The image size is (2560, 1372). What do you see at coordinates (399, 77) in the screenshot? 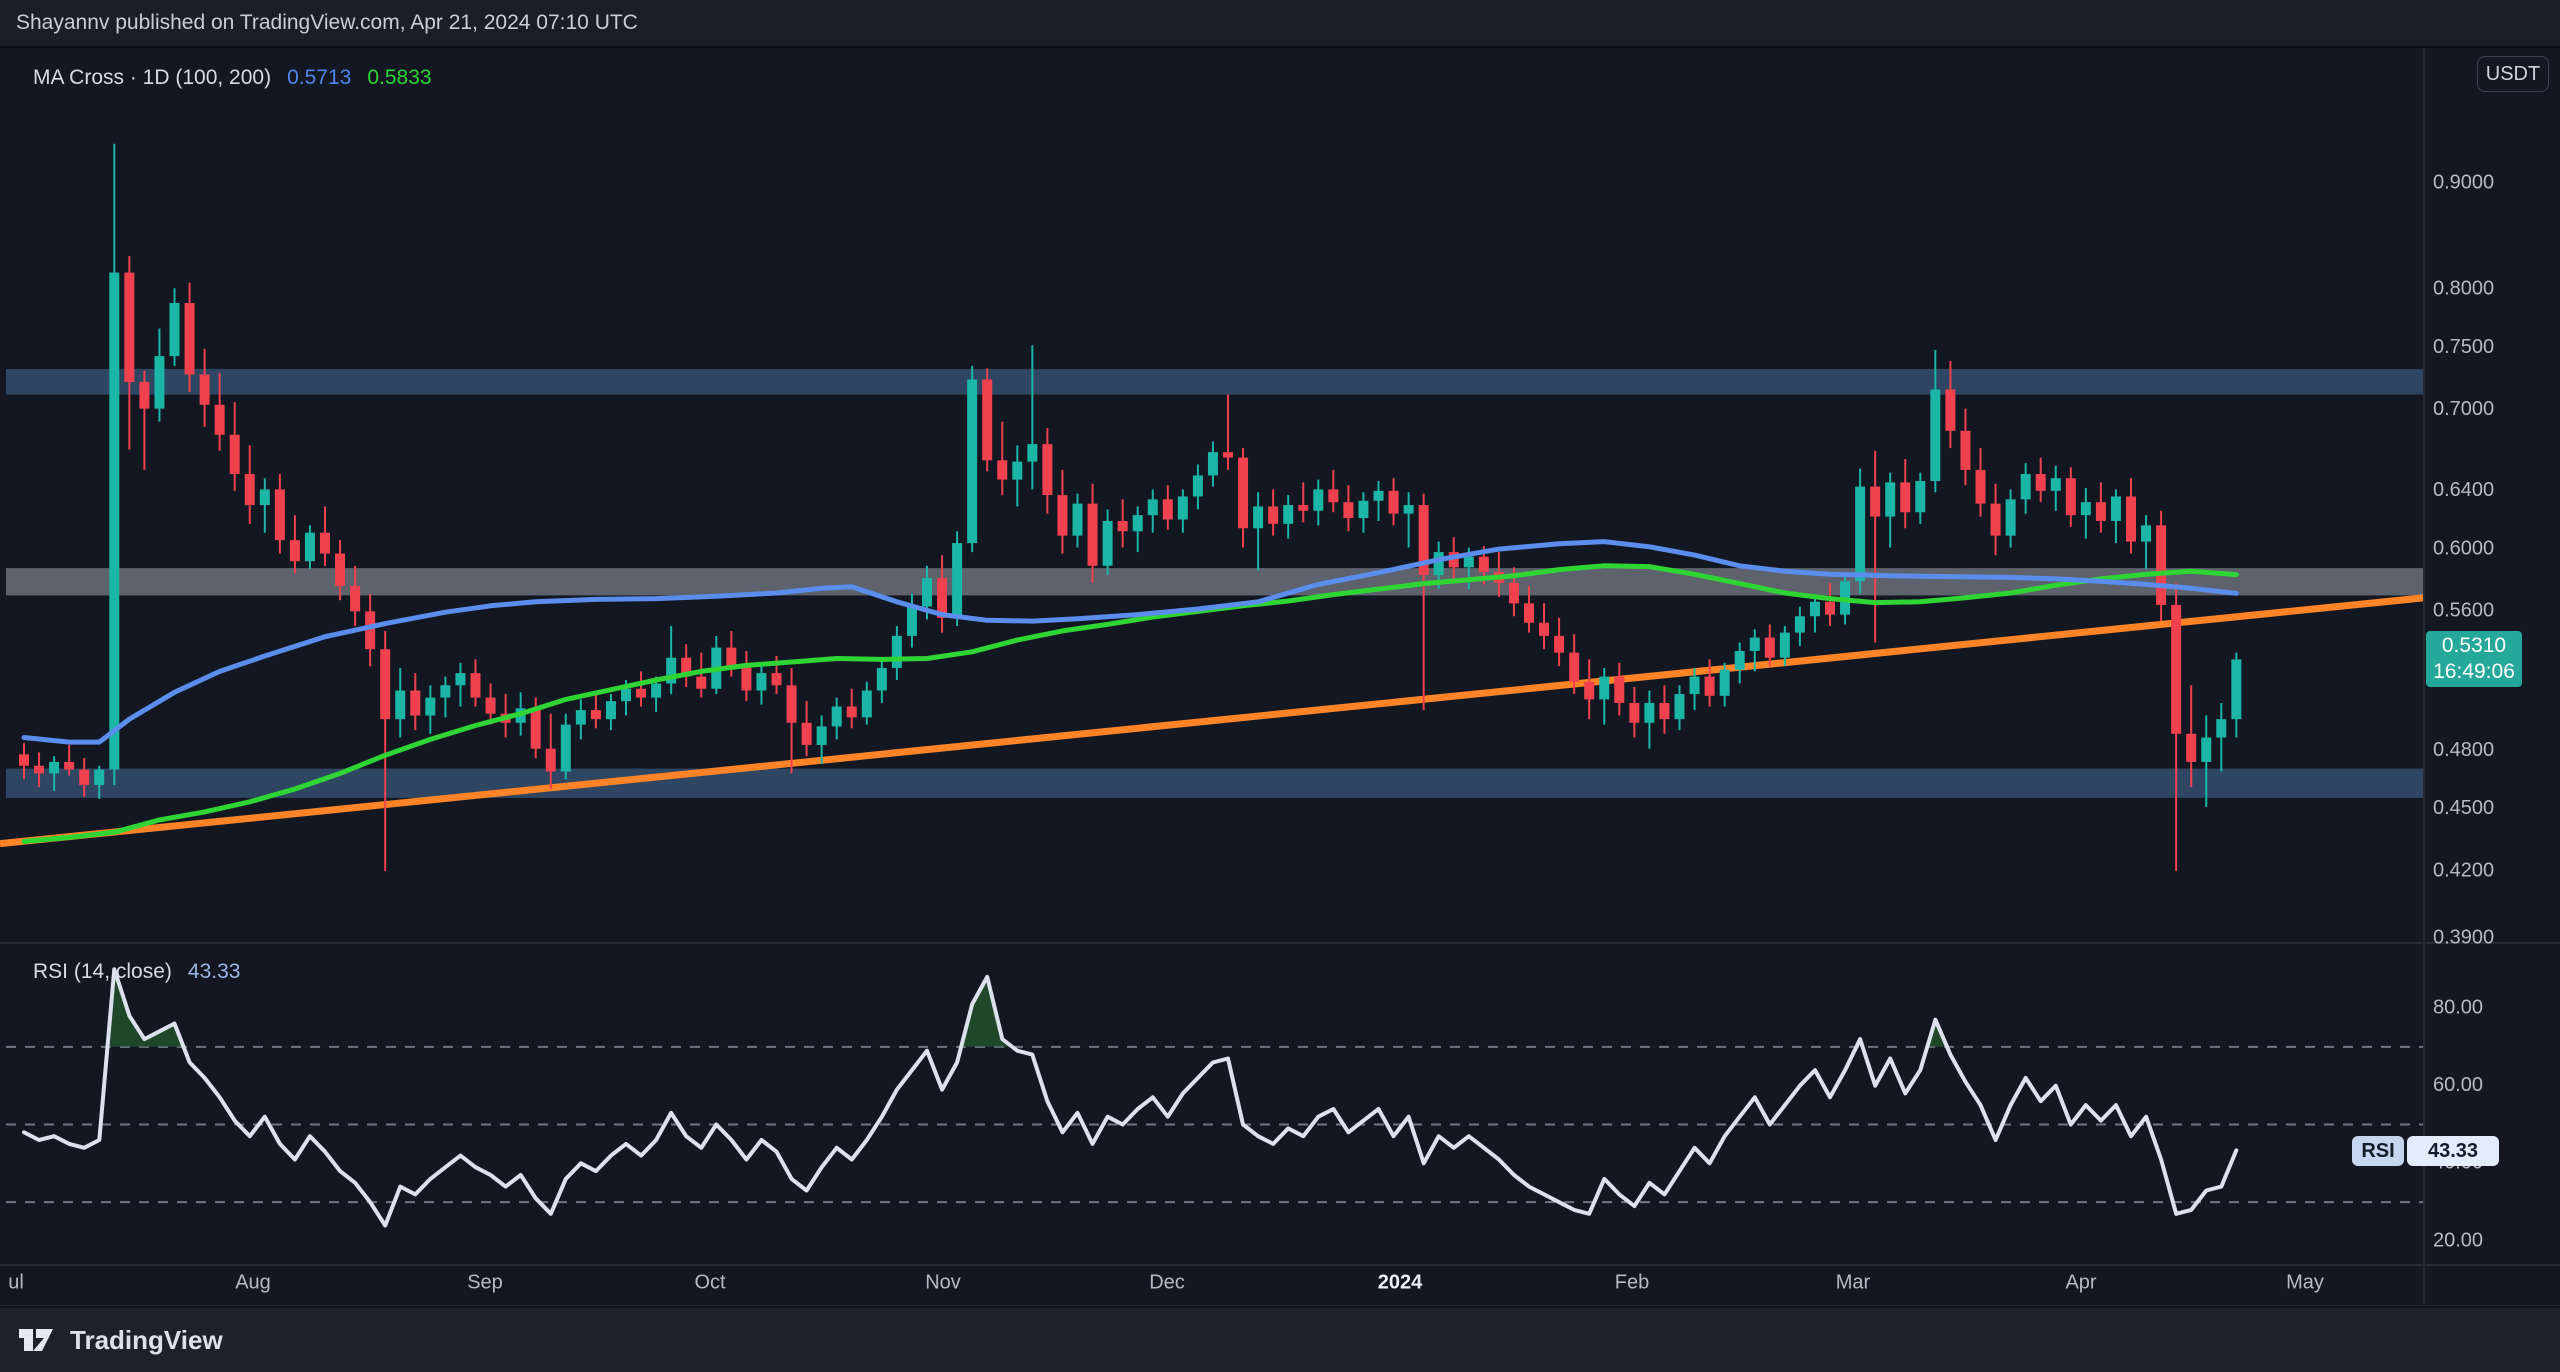
I see `ma200-value: 0.5833` at bounding box center [399, 77].